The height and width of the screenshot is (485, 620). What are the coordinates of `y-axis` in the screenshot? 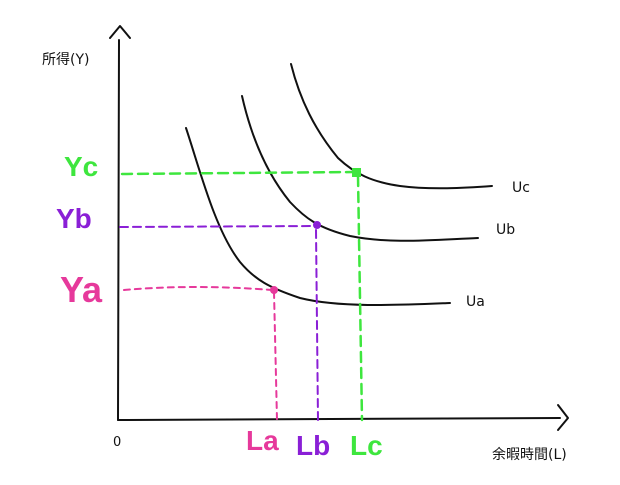 It's located at (118, 230).